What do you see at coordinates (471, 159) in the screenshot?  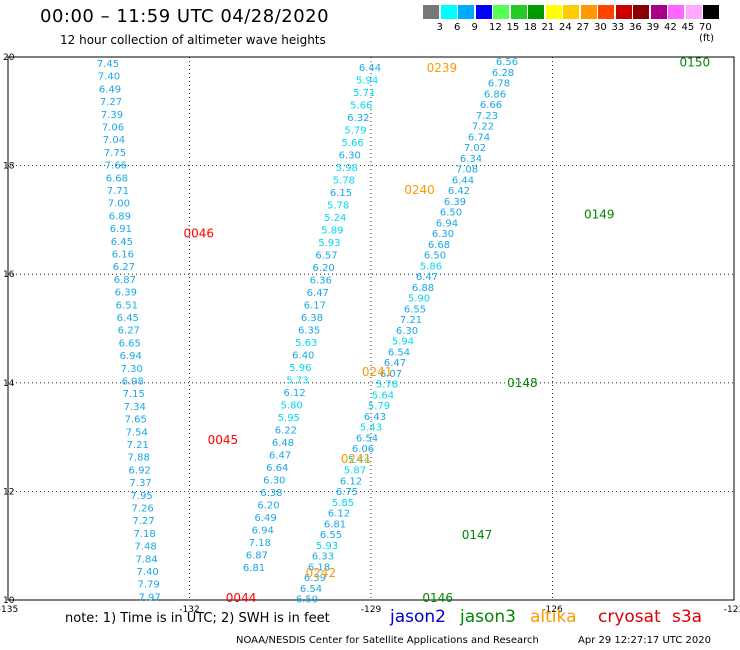 I see `wave-height-value: 6.34` at bounding box center [471, 159].